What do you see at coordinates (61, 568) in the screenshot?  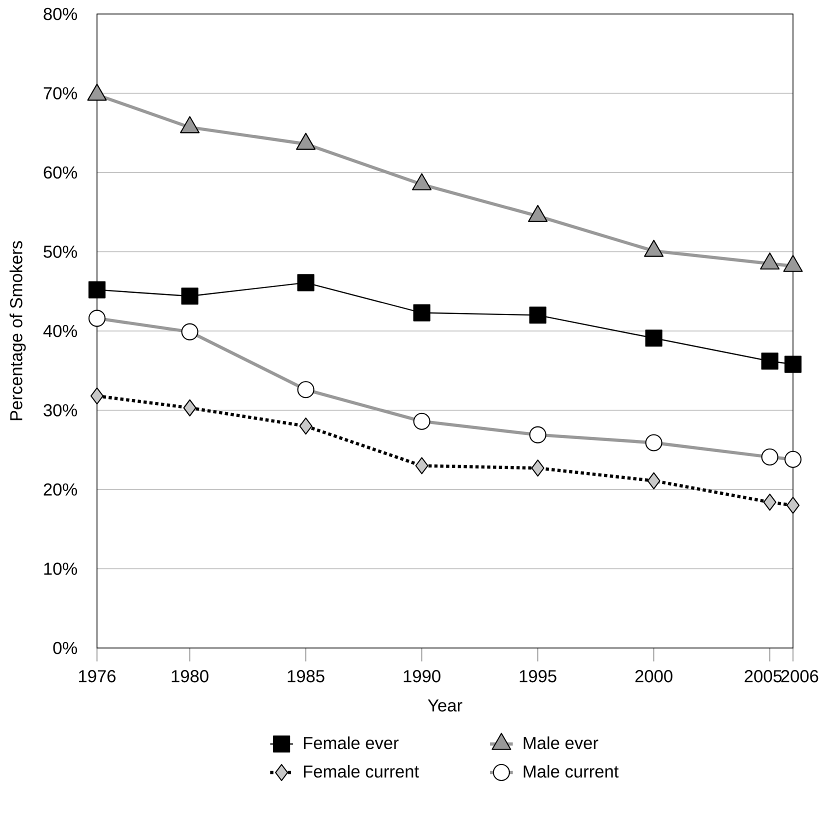 I see `y-tick-label: 10%` at bounding box center [61, 568].